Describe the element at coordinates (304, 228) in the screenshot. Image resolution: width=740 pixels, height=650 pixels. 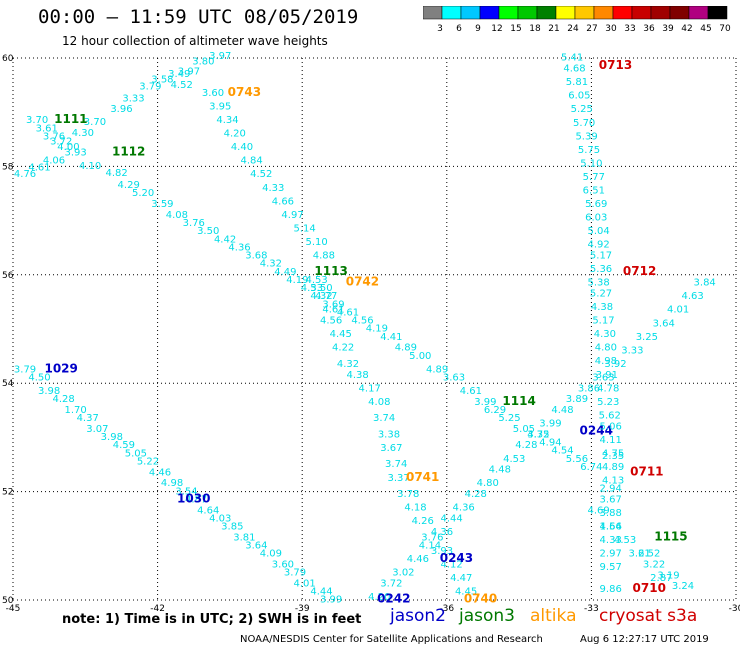
I see `wave-height-value: 5.14` at that location.